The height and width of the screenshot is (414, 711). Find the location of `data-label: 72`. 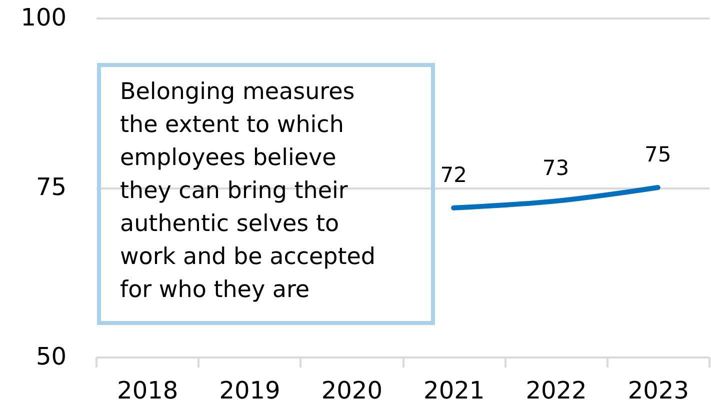

data-label: 72 is located at coordinates (453, 174).